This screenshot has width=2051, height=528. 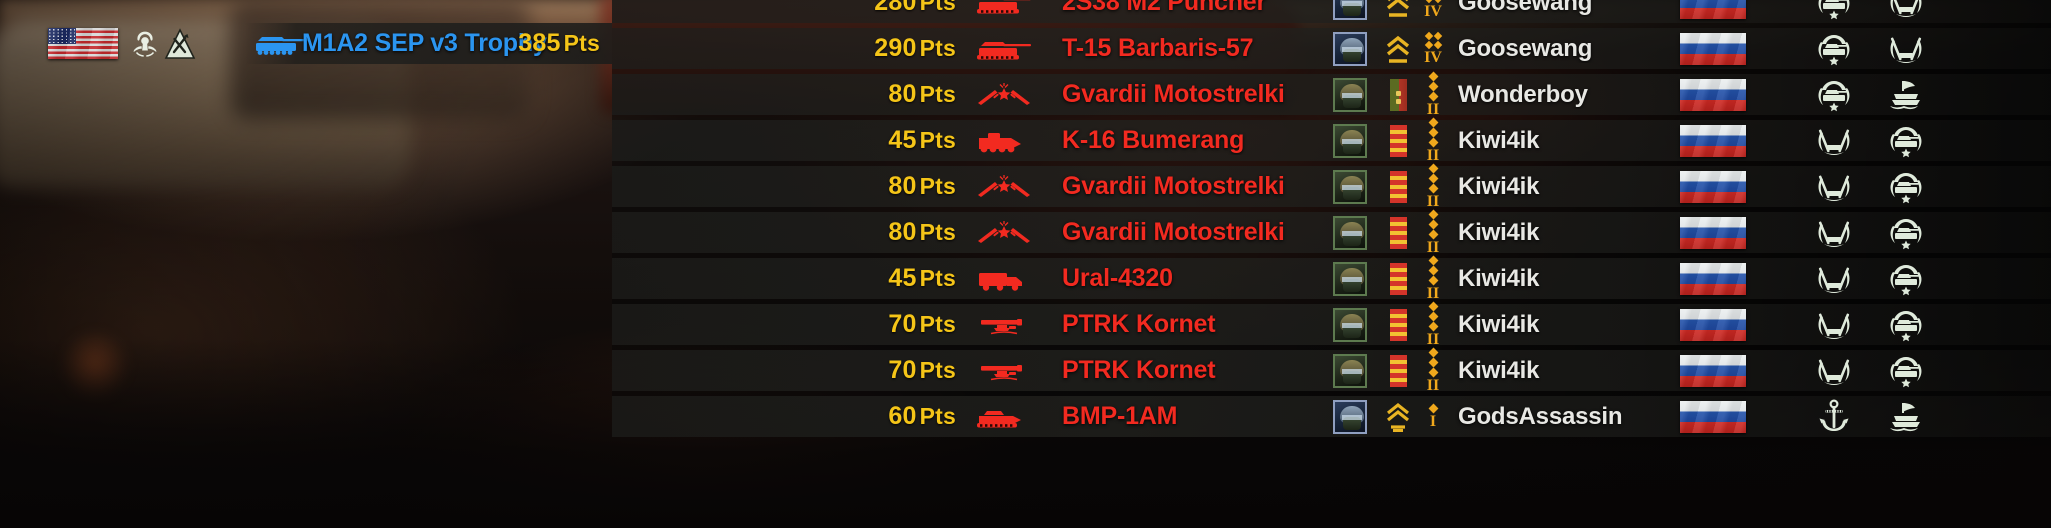 I want to click on killed-vehicle-name-text: PTRK Kornet, so click(x=1139, y=324).